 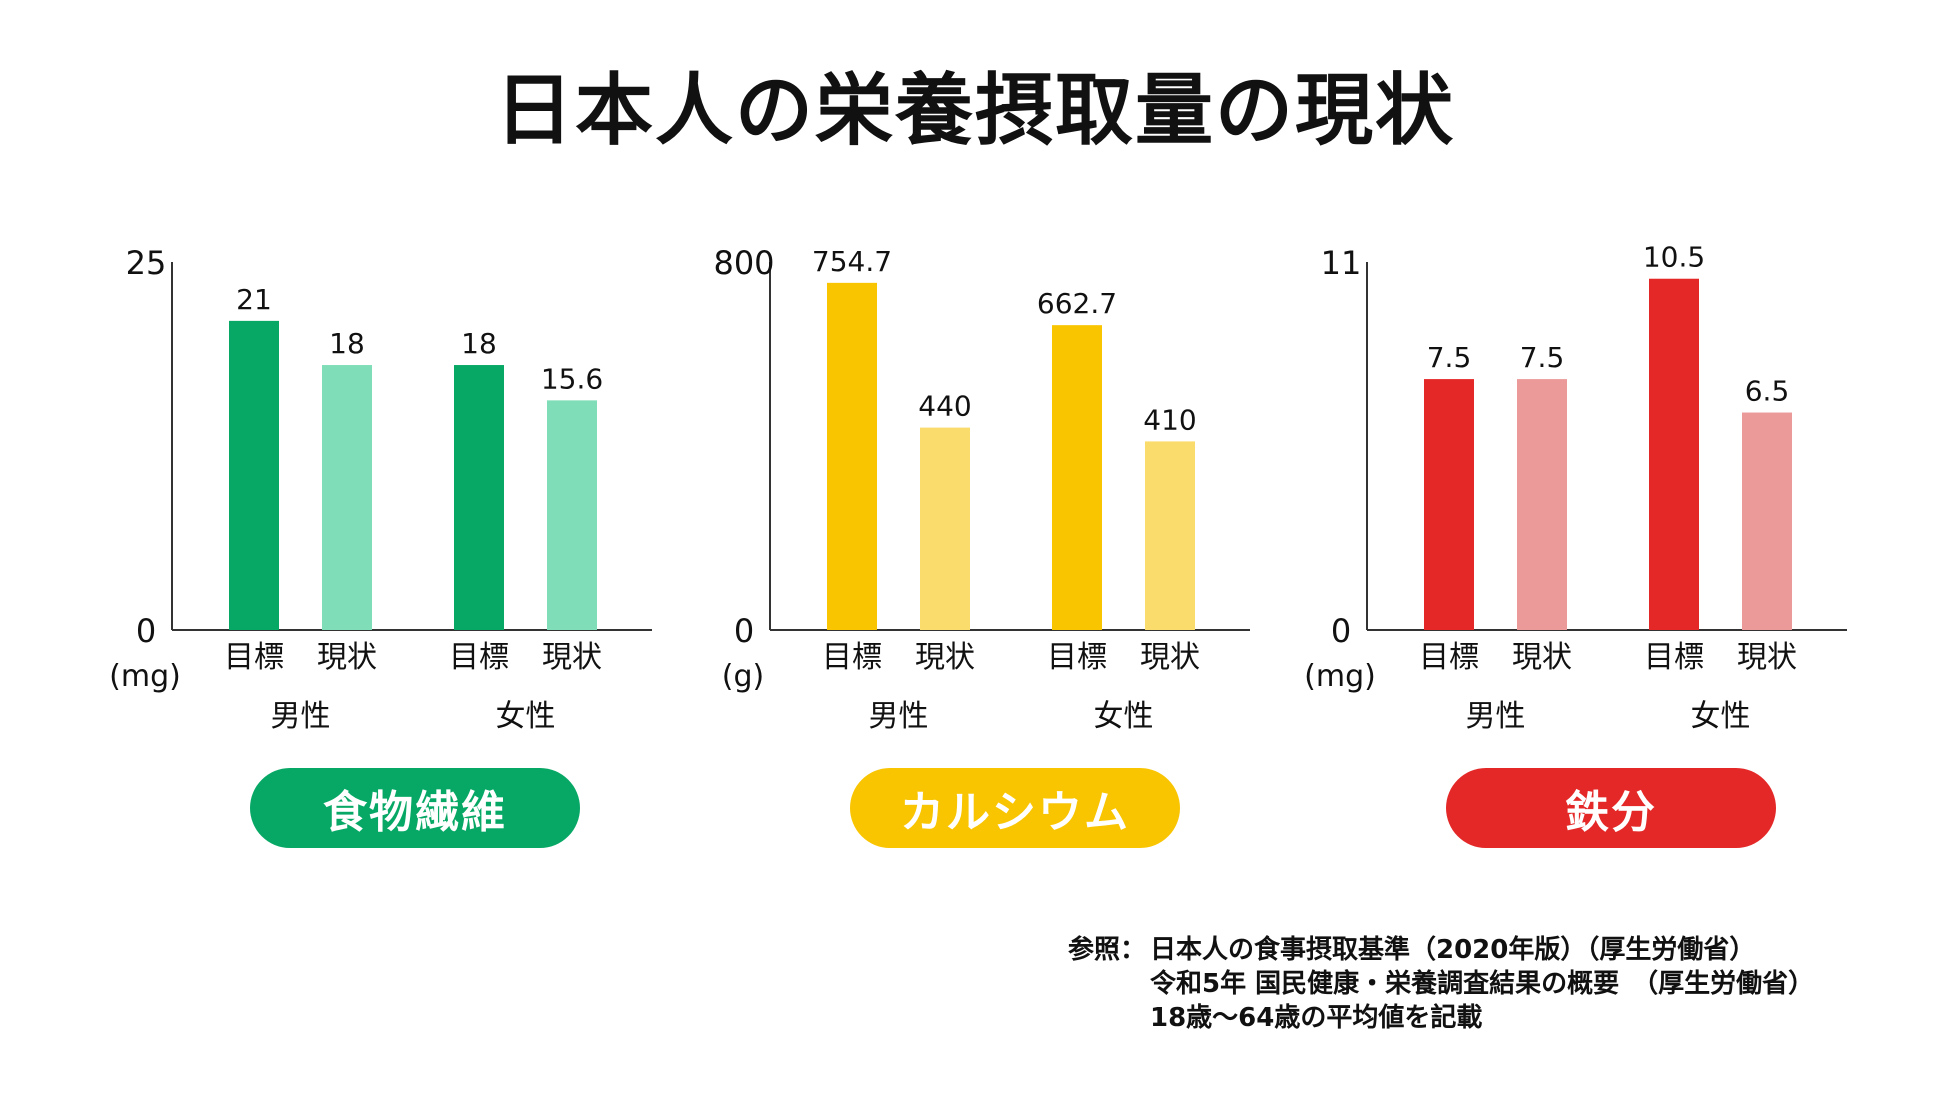 I want to click on fiber-label-pill: 食物繊維, so click(x=415, y=808).